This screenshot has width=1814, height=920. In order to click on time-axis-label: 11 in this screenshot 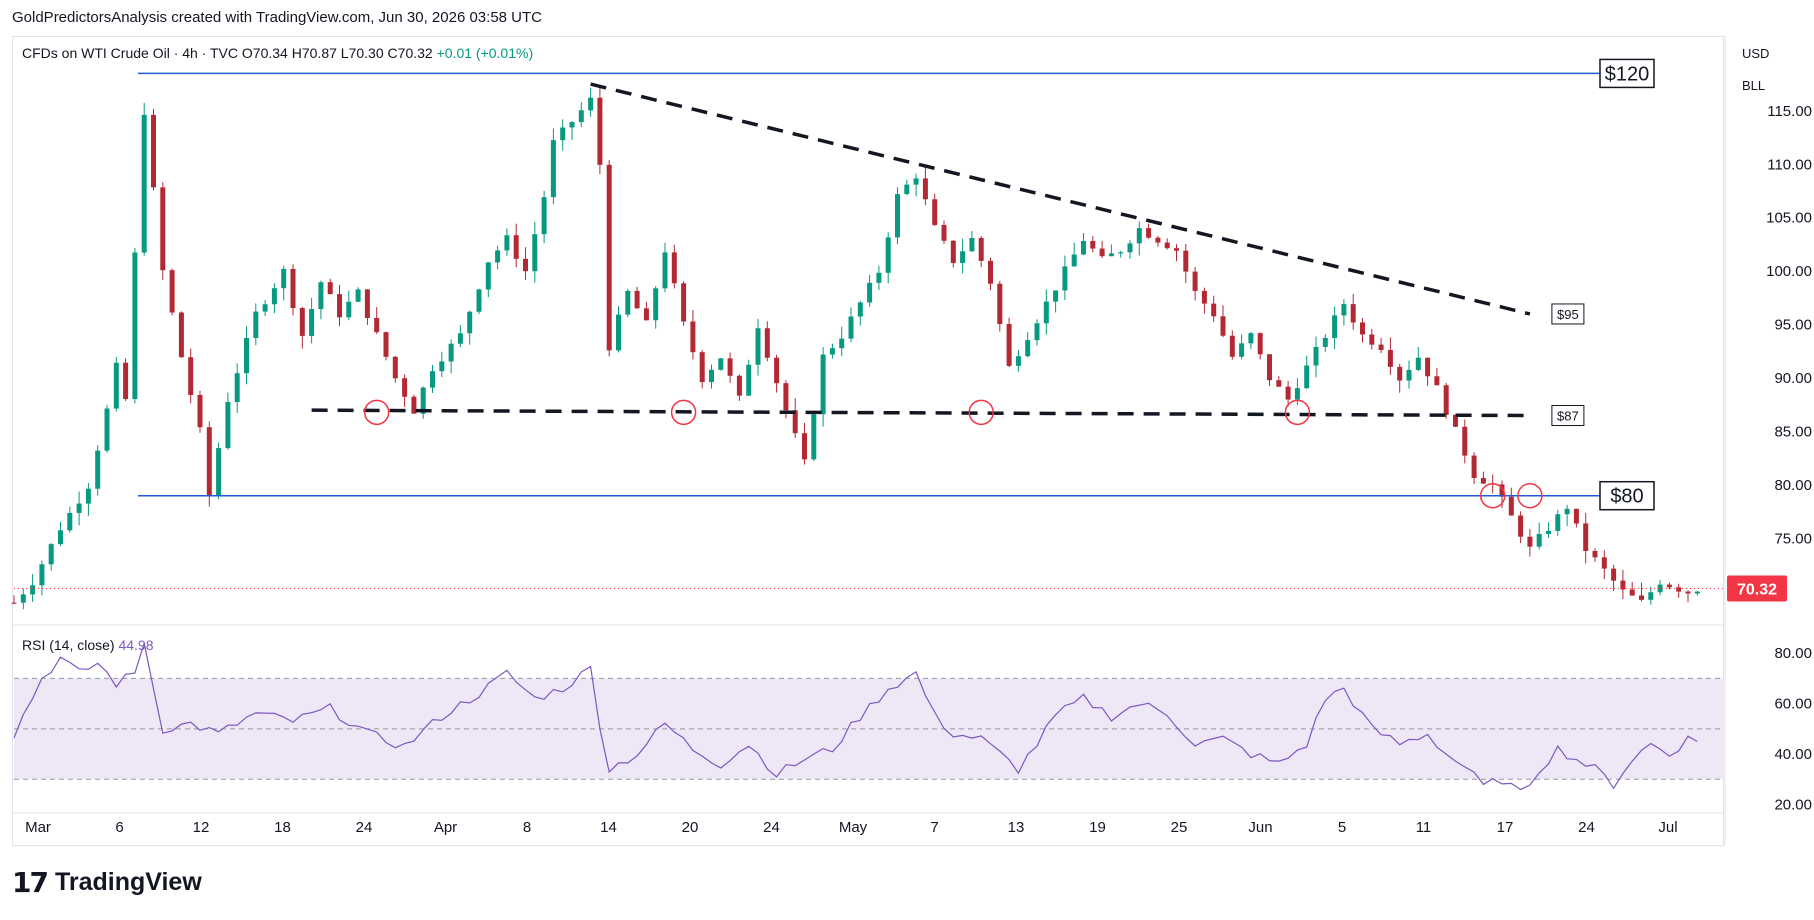, I will do `click(1424, 827)`.